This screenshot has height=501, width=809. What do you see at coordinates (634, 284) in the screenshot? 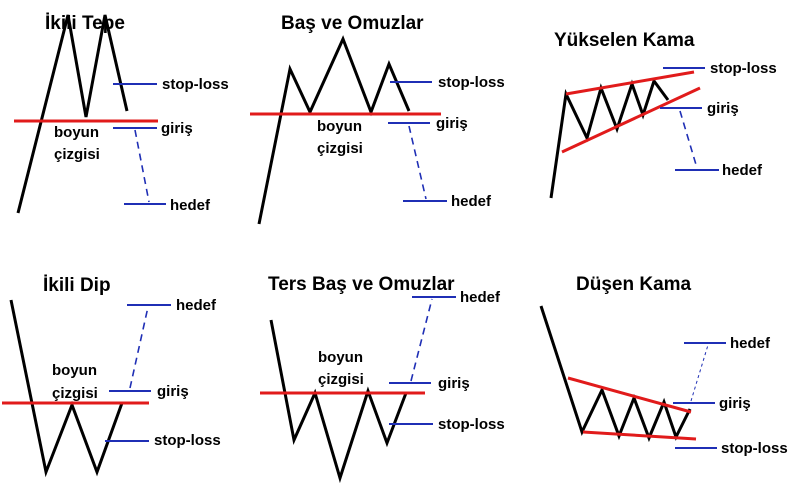
I see `pattern-title: Düşen Kama` at bounding box center [634, 284].